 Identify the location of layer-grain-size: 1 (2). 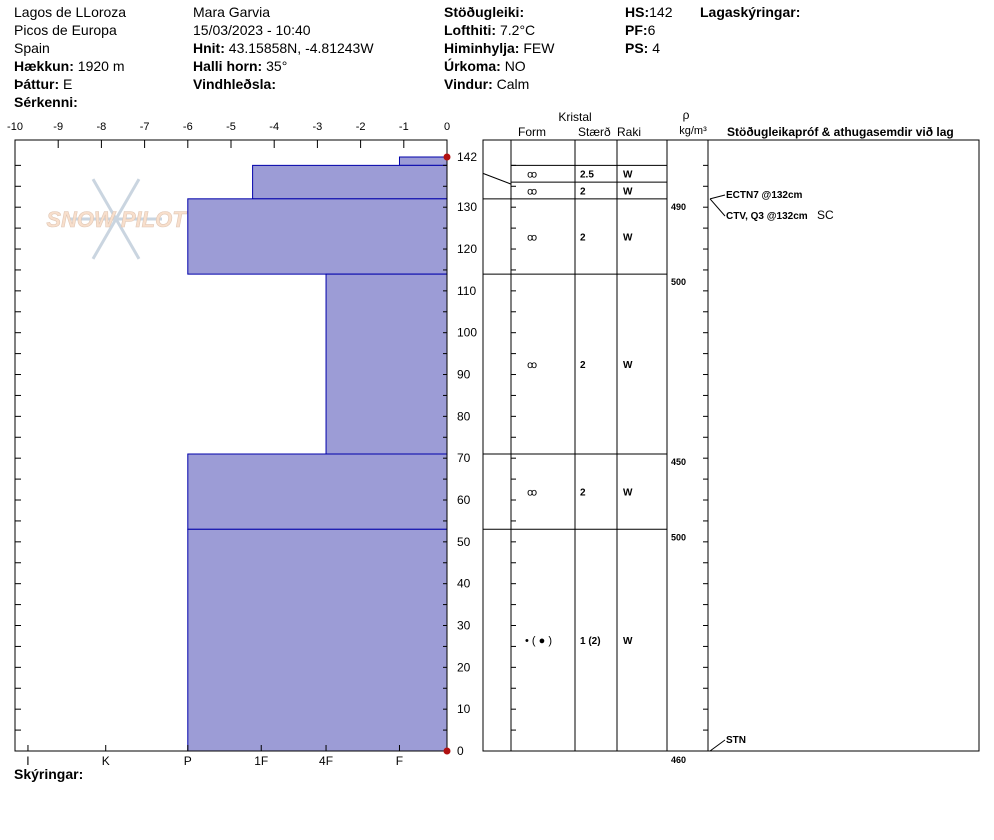
(590, 641).